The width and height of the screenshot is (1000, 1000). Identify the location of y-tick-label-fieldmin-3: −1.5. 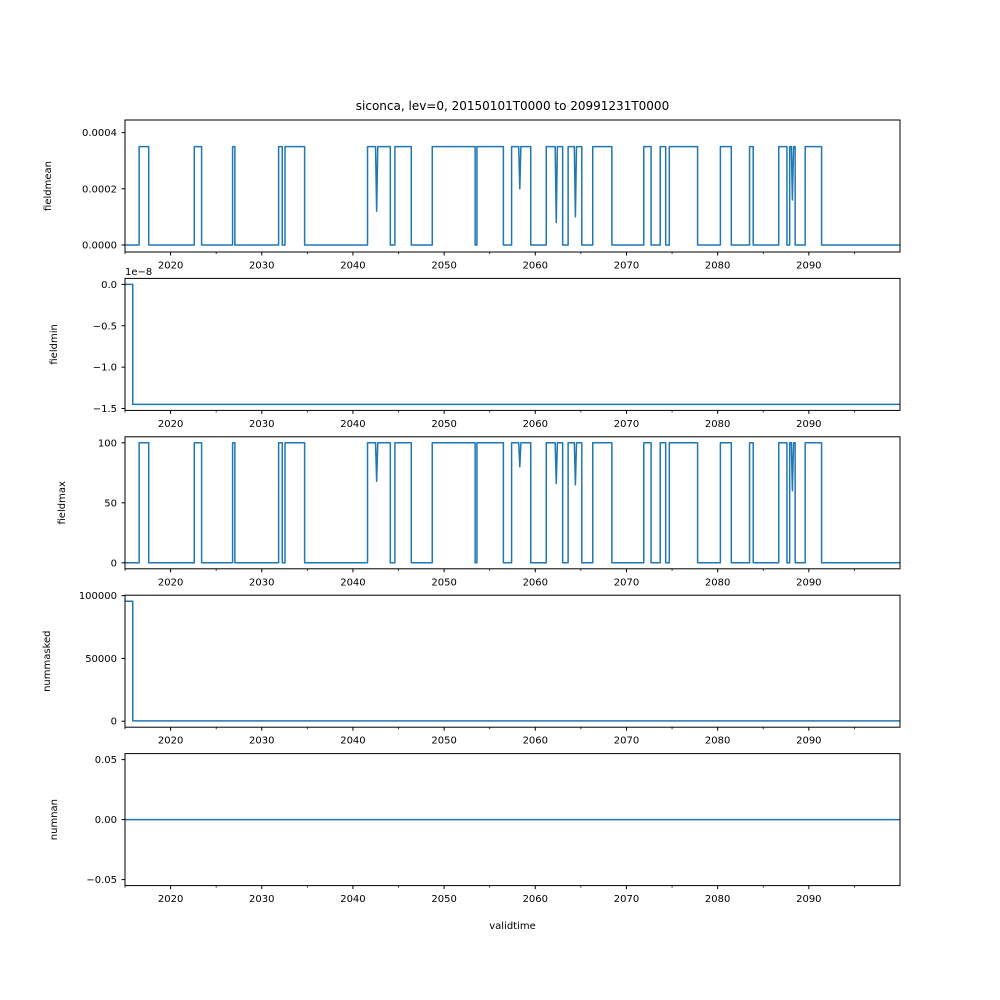
(105, 409).